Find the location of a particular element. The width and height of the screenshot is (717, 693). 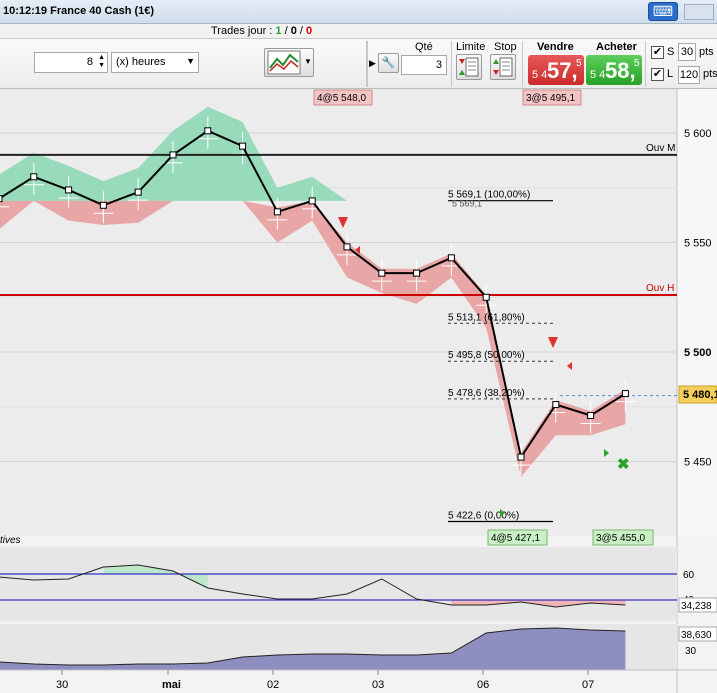

stop-order-icon is located at coordinates (503, 67).